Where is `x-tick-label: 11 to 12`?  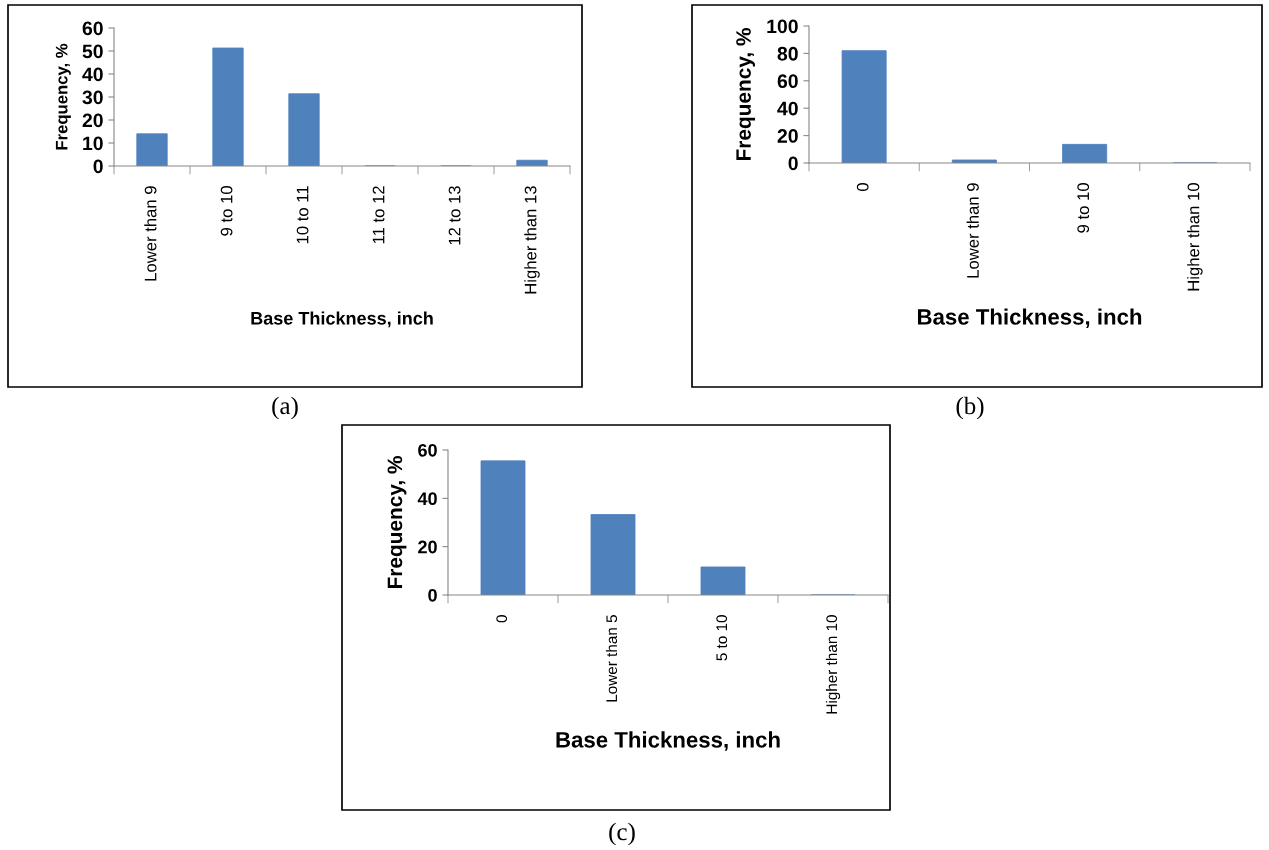
x-tick-label: 11 to 12 is located at coordinates (378, 215).